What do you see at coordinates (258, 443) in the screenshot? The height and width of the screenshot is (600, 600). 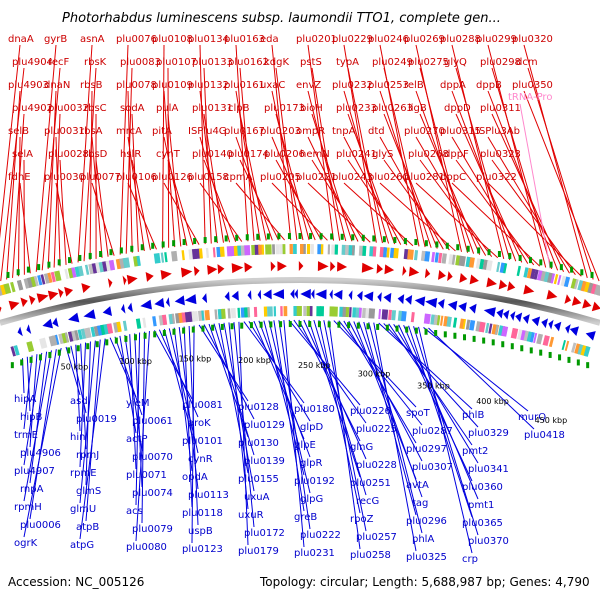 I see `reverse-gene-label: plu0130` at bounding box center [258, 443].